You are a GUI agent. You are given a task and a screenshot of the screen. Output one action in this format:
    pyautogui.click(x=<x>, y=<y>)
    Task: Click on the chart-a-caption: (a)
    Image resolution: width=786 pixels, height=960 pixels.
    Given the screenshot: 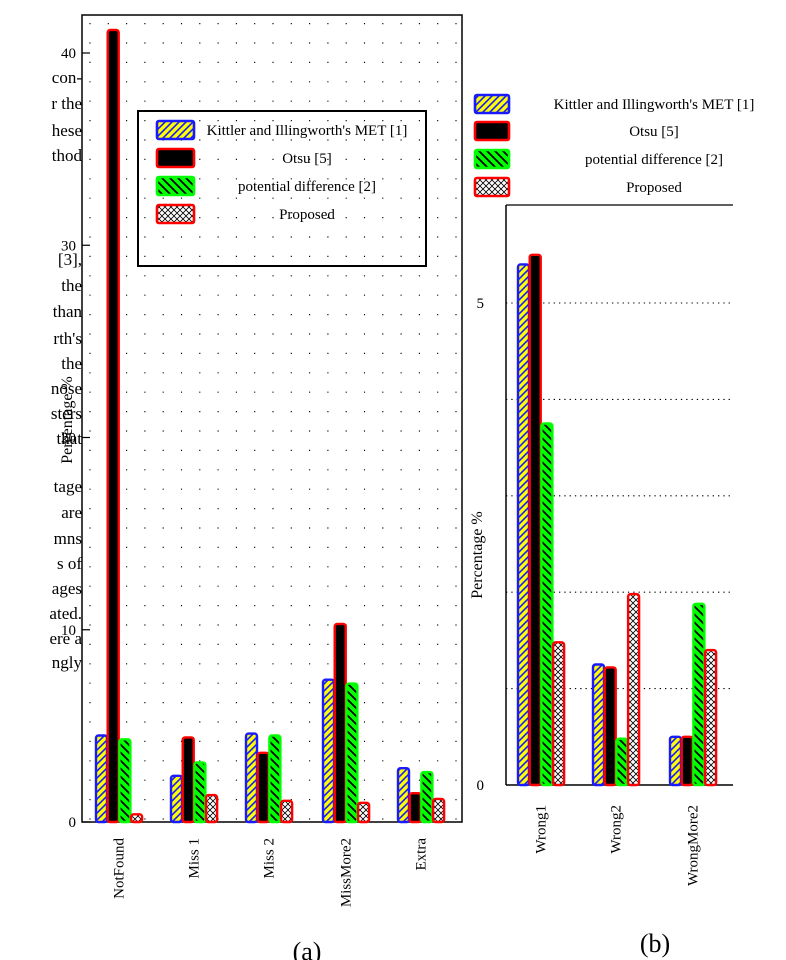 What is the action you would take?
    pyautogui.click(x=307, y=948)
    